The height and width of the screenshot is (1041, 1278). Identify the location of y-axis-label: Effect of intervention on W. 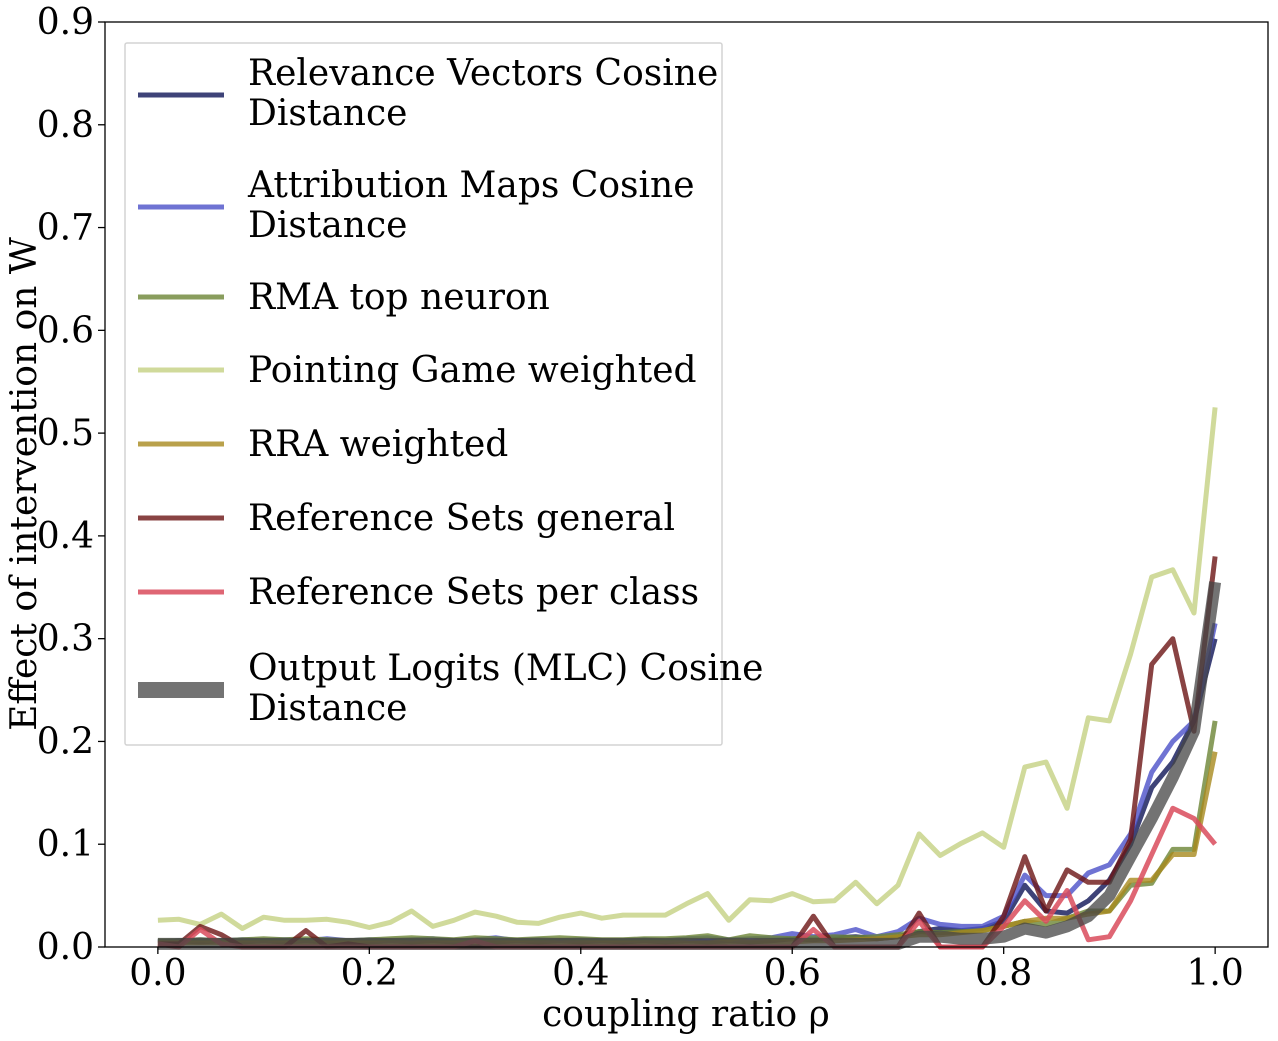
(24, 484).